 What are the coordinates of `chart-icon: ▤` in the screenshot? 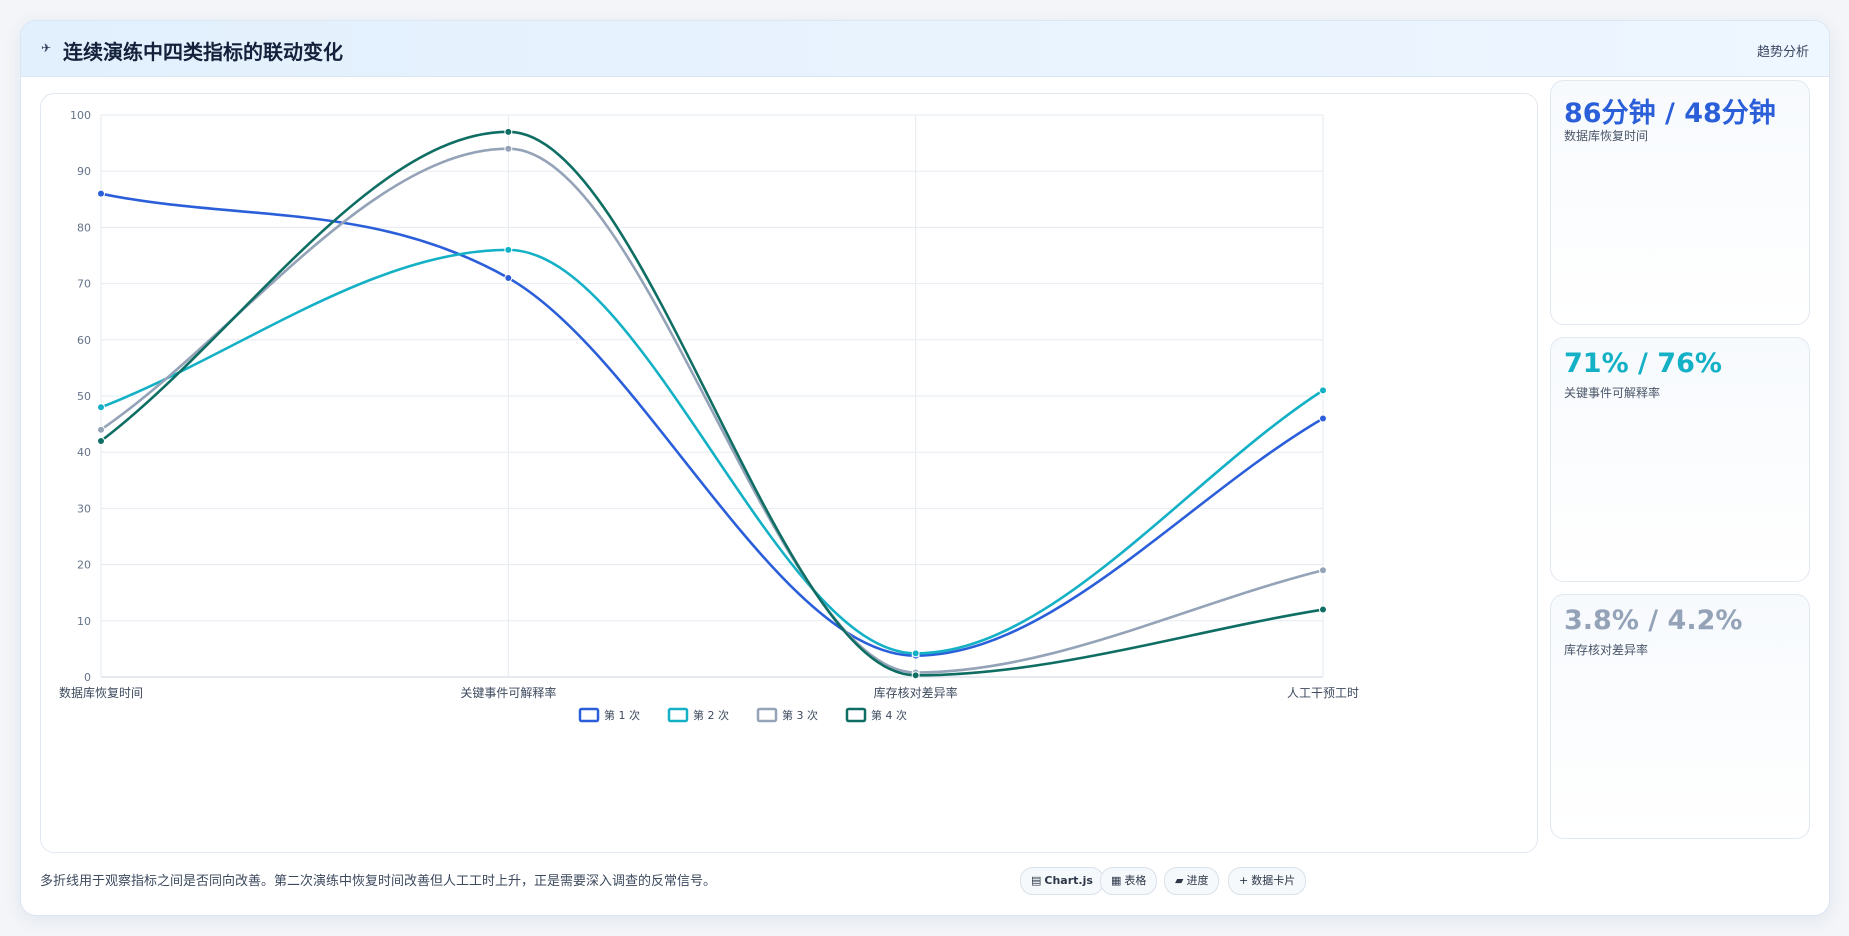 It's located at (1036, 880).